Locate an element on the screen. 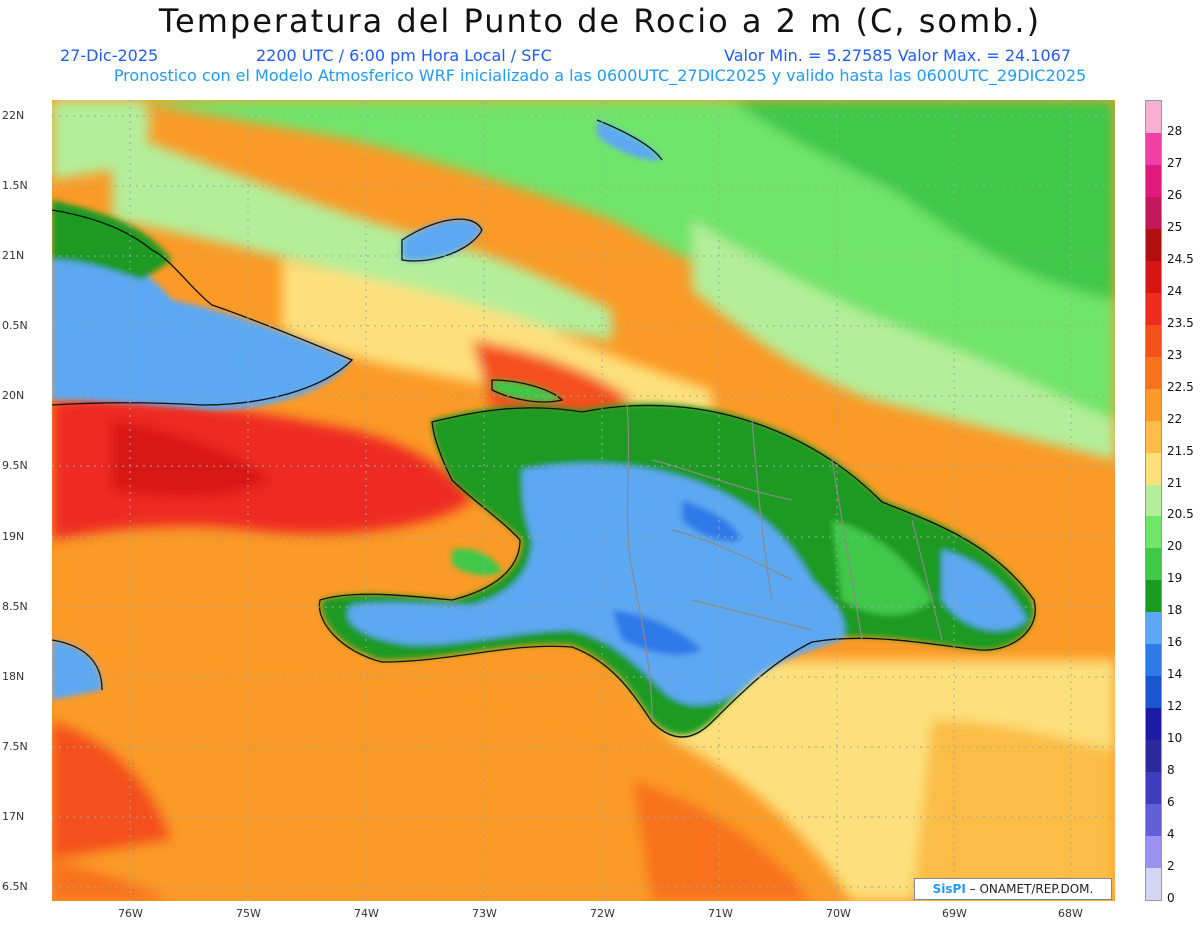 Image resolution: width=1200 pixels, height=927 pixels. lat-label: 17N is located at coordinates (13, 816).